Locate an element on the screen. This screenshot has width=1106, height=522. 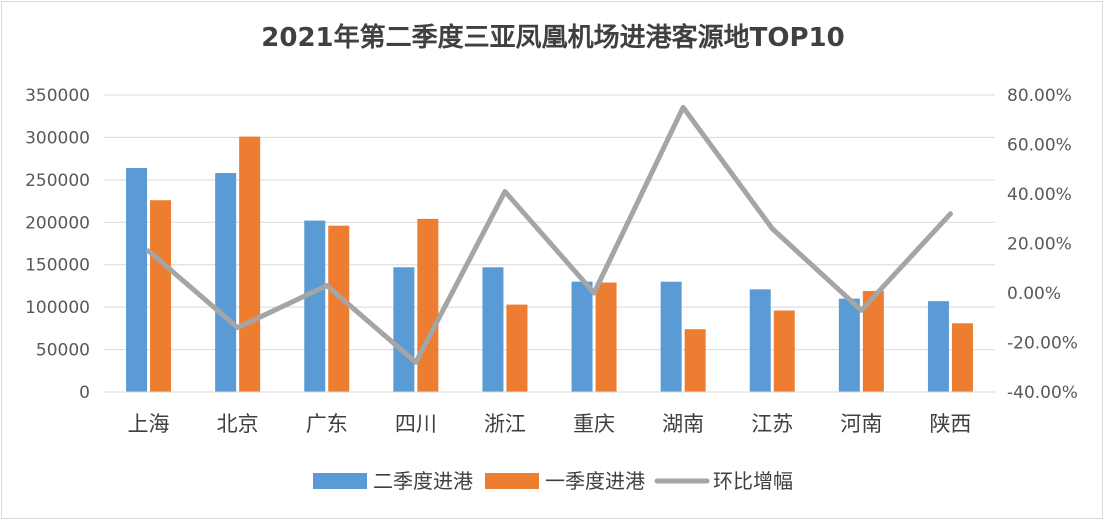
right-tick-label: 60.00% is located at coordinates (1039, 146).